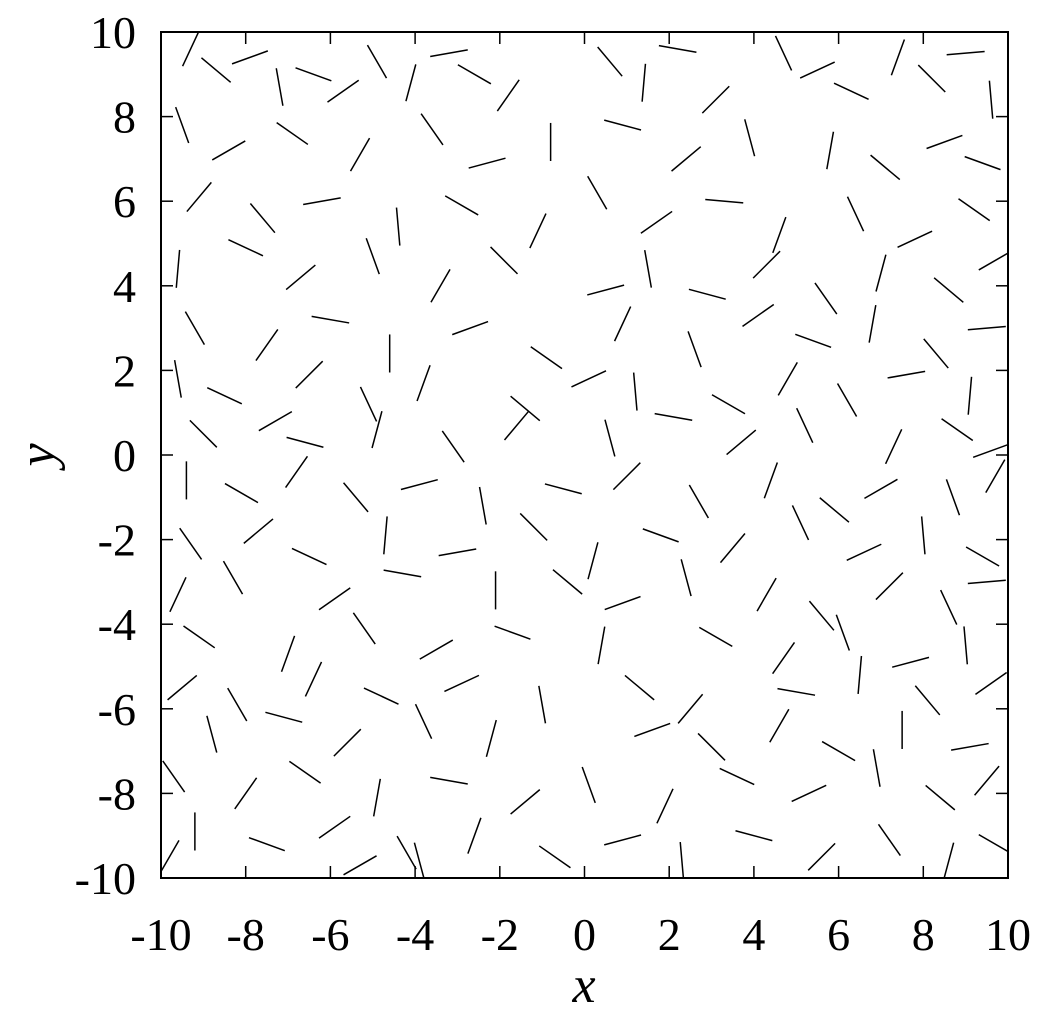 The image size is (1042, 1012). I want to click on y-tick-label: 2, so click(124, 370).